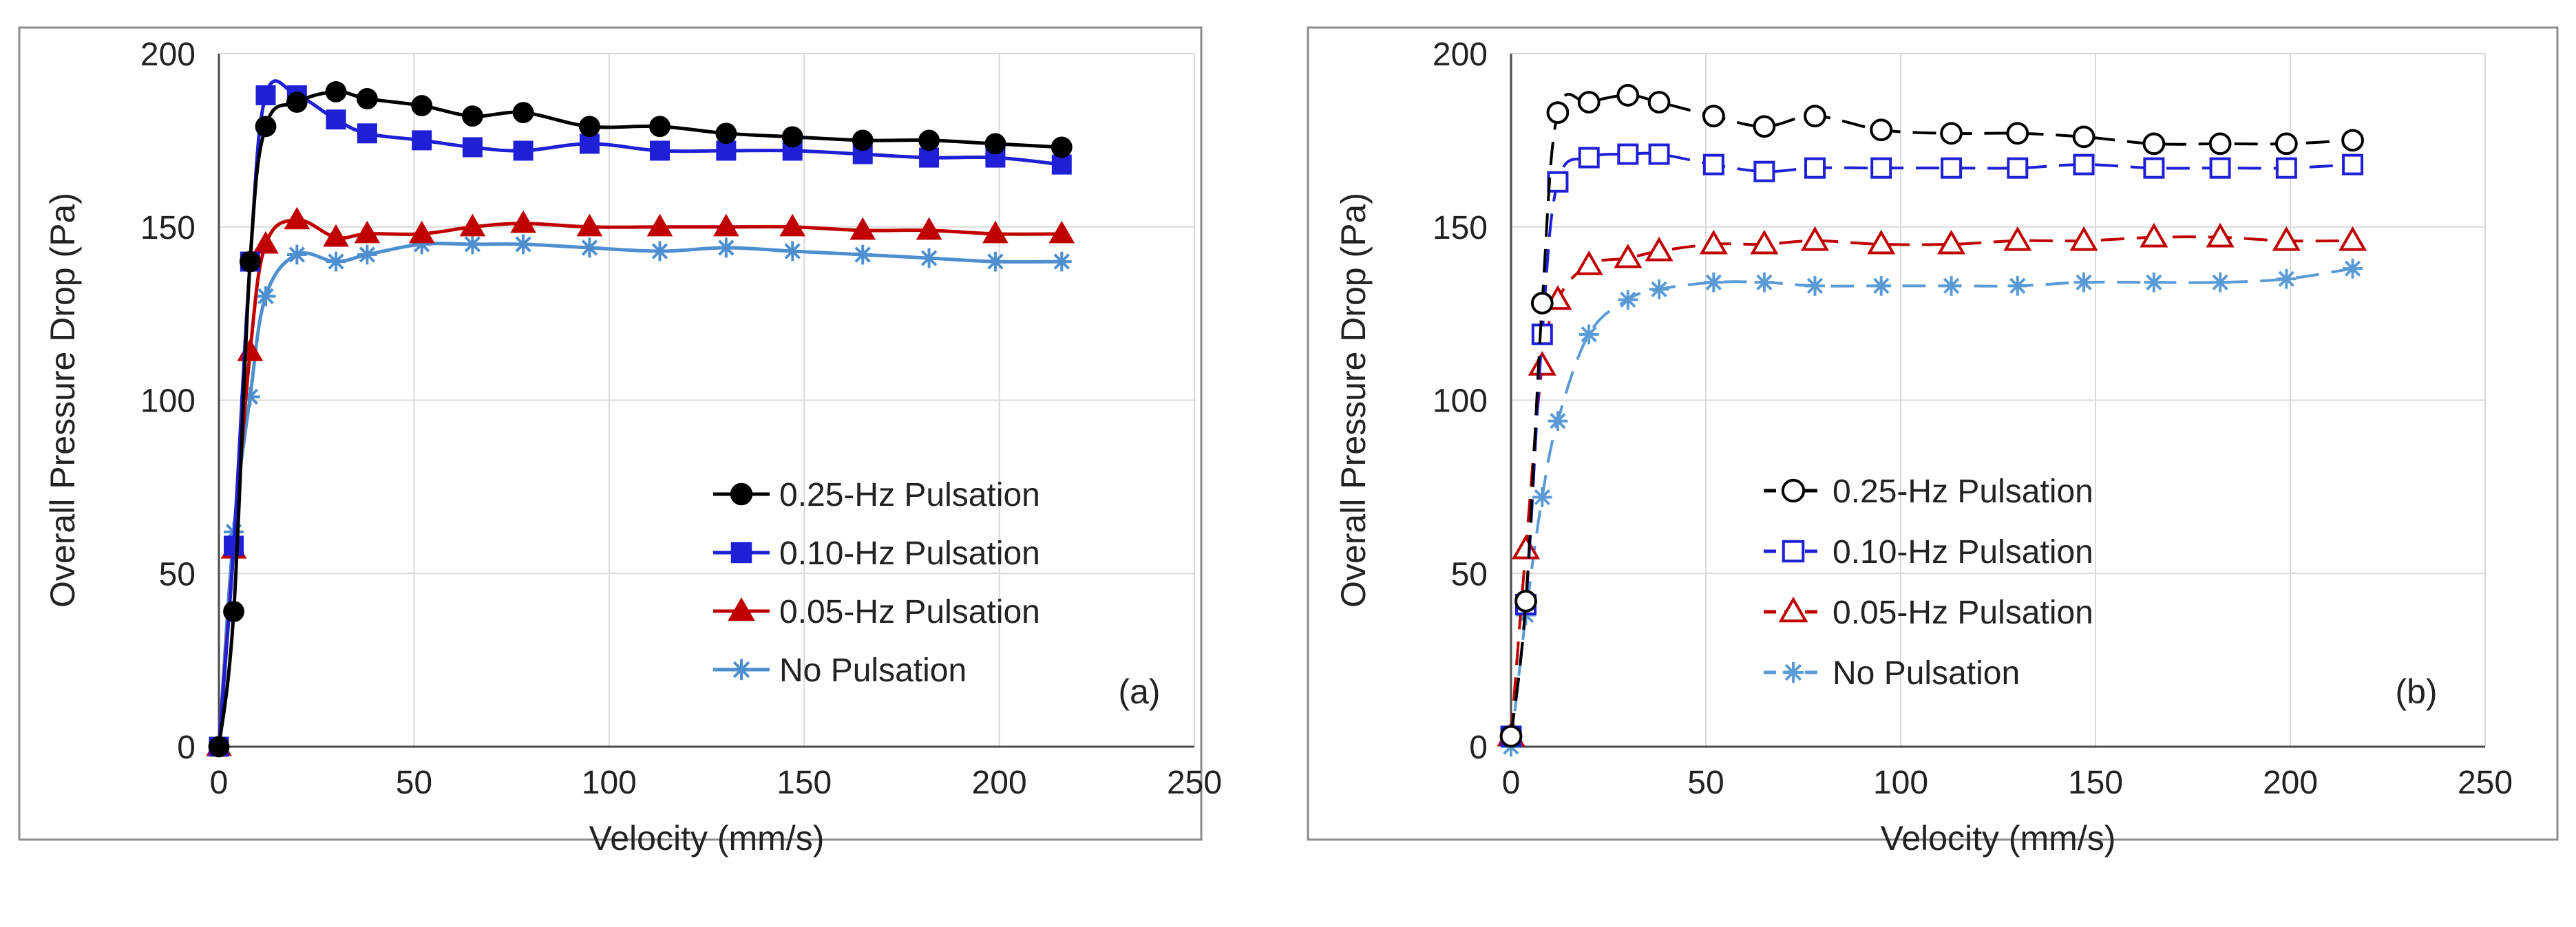 This screenshot has height=927, width=2576. I want to click on y-tick-label: 50, so click(1470, 574).